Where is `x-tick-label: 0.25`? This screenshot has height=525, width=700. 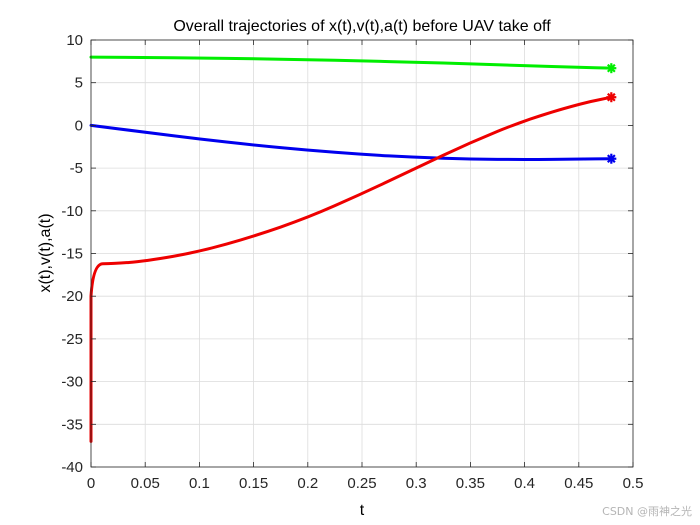
x-tick-label: 0.25 is located at coordinates (361, 483).